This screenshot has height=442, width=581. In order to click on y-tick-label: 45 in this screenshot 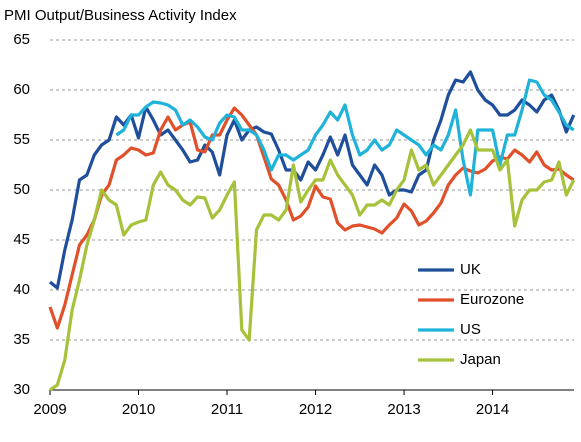, I will do `click(21, 239)`.